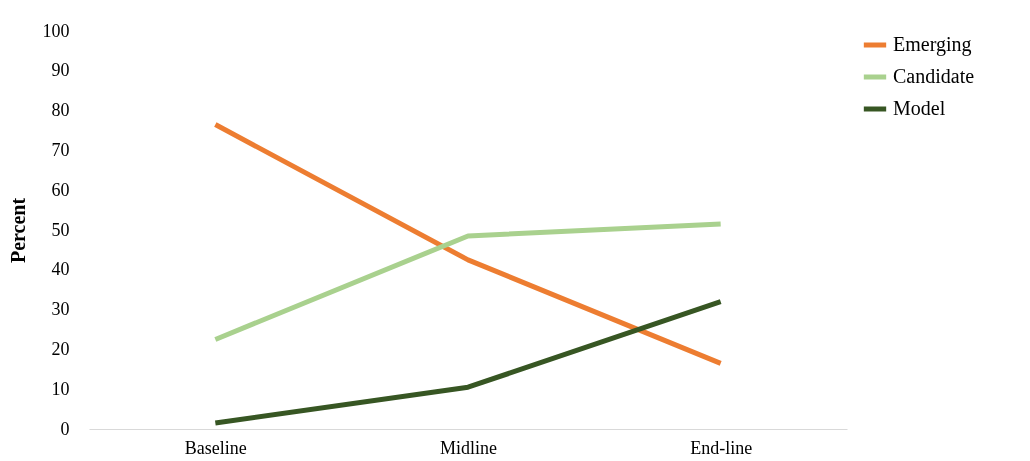 Image resolution: width=1030 pixels, height=461 pixels. I want to click on legend-label: Model, so click(919, 108).